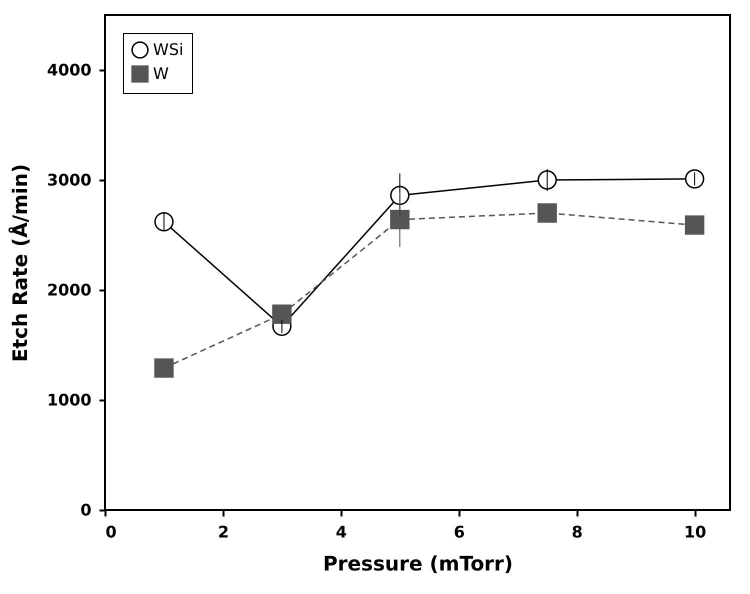  What do you see at coordinates (69, 180) in the screenshot?
I see `y-tick-label: 3000` at bounding box center [69, 180].